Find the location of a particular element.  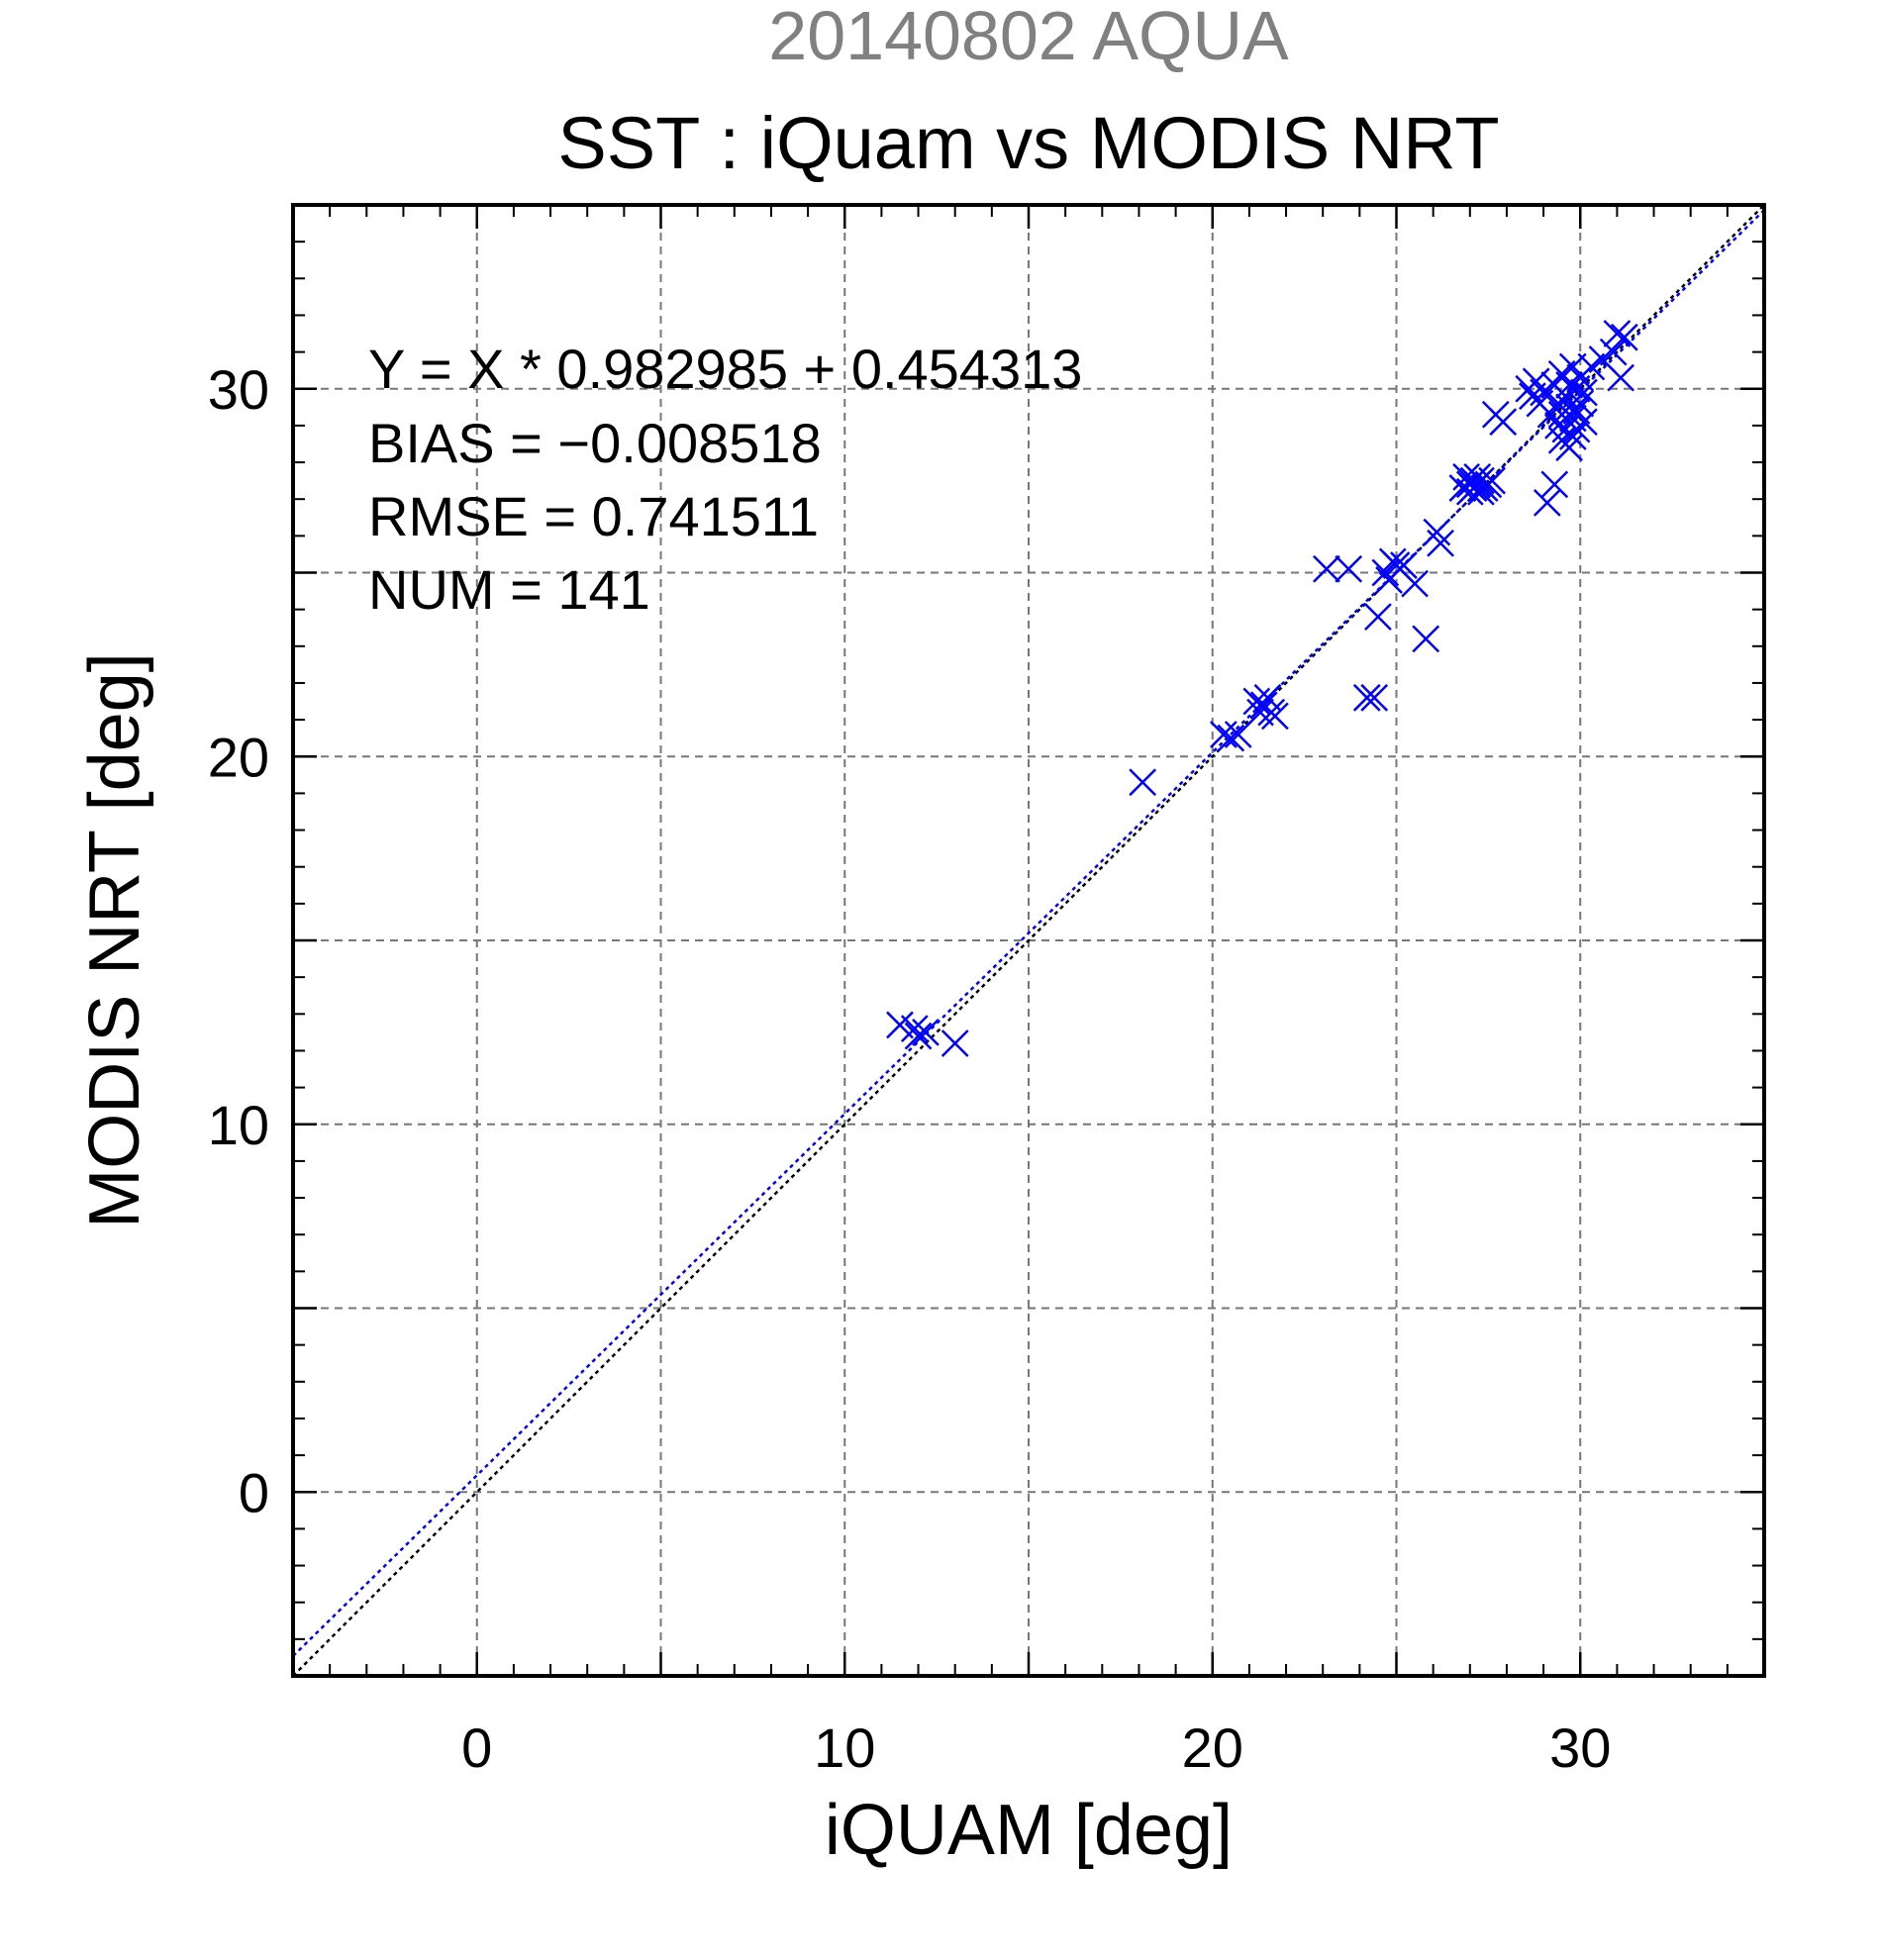

y-tick-label: 20 is located at coordinates (239, 757).